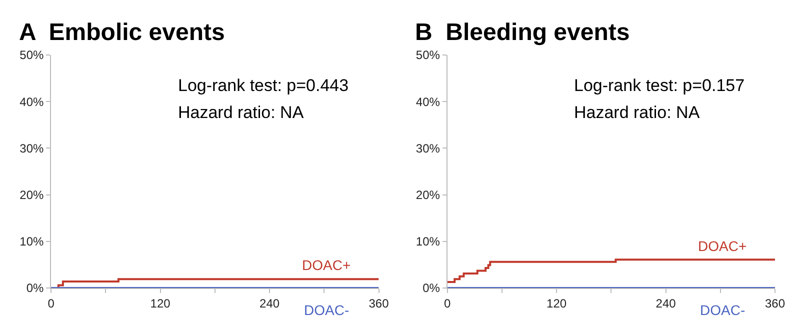 The width and height of the screenshot is (795, 320). What do you see at coordinates (263, 85) in the screenshot?
I see `annotation: Log-rank test: p=0.443` at bounding box center [263, 85].